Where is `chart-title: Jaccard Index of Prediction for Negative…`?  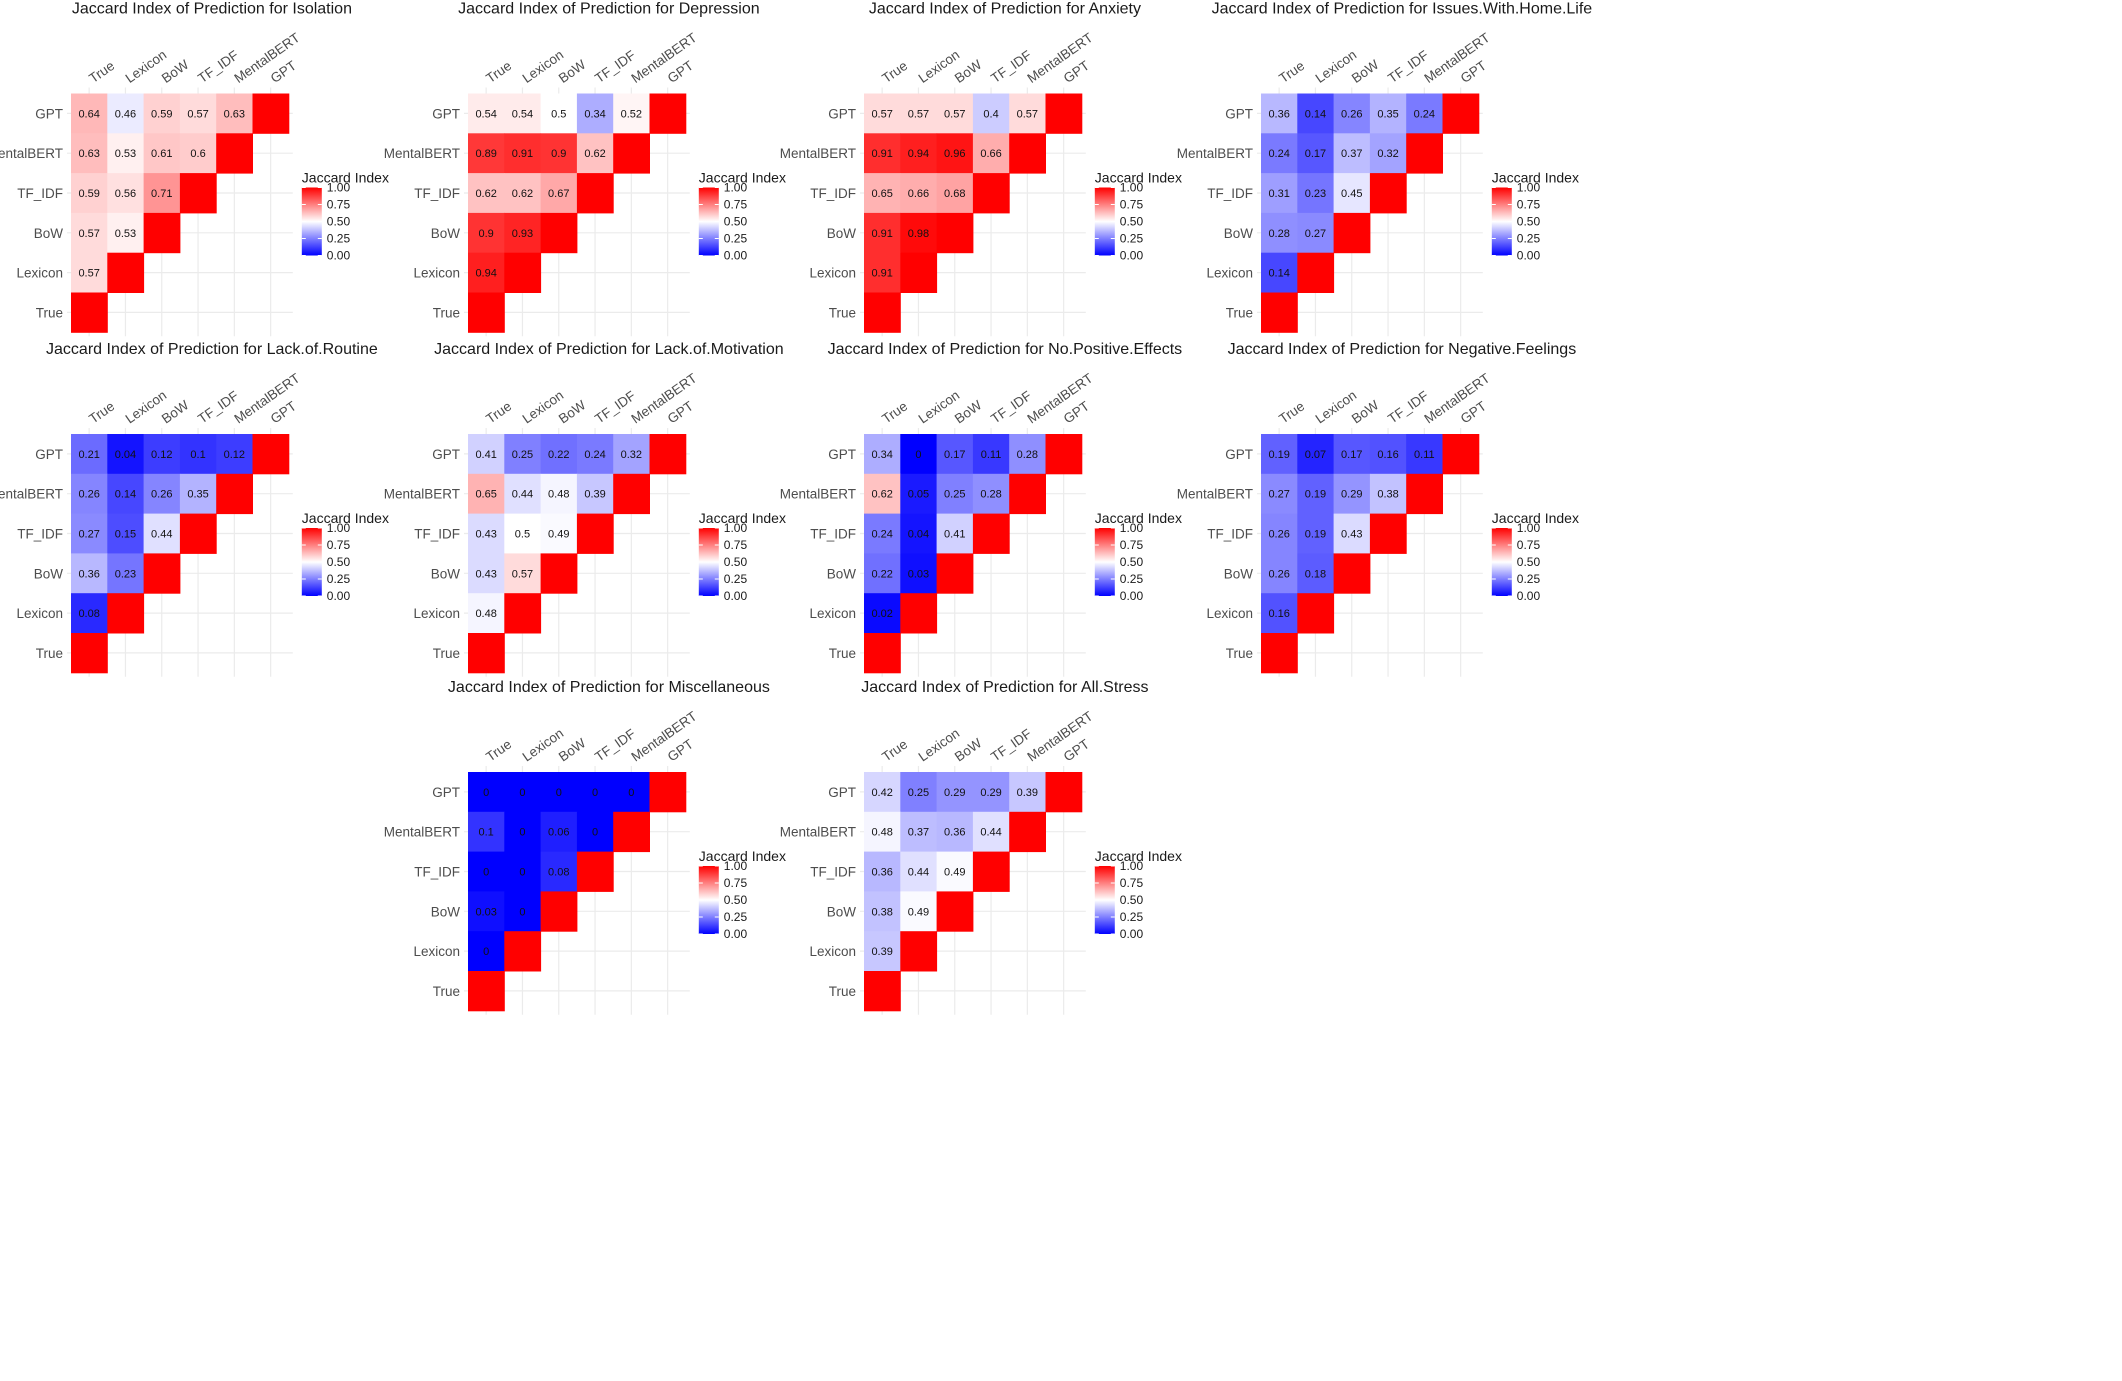
chart-title: Jaccard Index of Prediction for Negative… is located at coordinates (1402, 349).